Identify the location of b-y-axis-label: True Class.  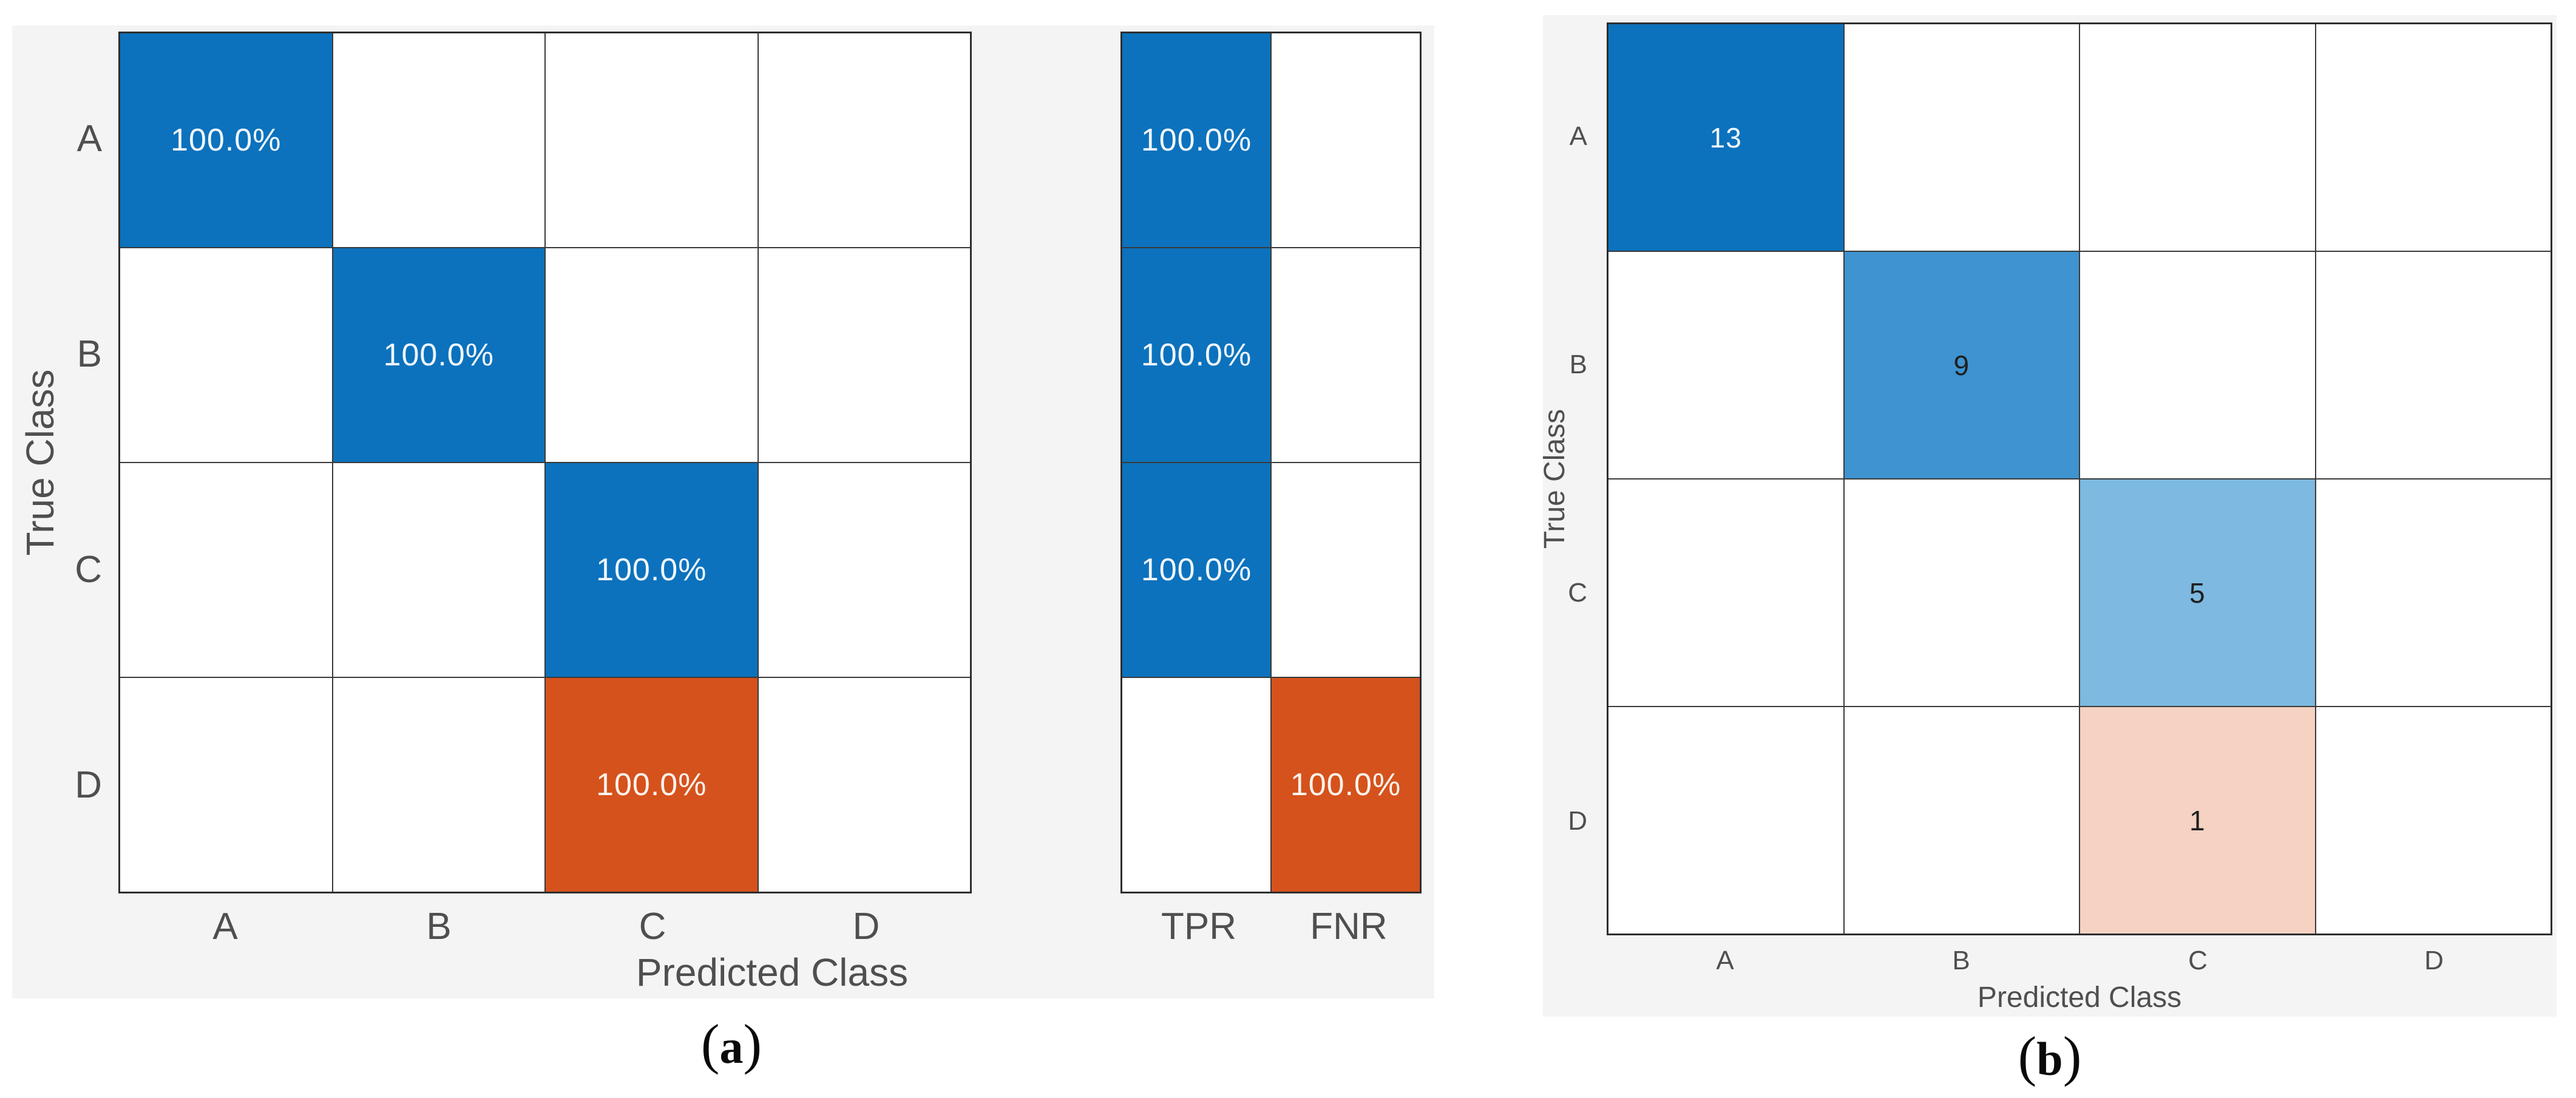
(1555, 478).